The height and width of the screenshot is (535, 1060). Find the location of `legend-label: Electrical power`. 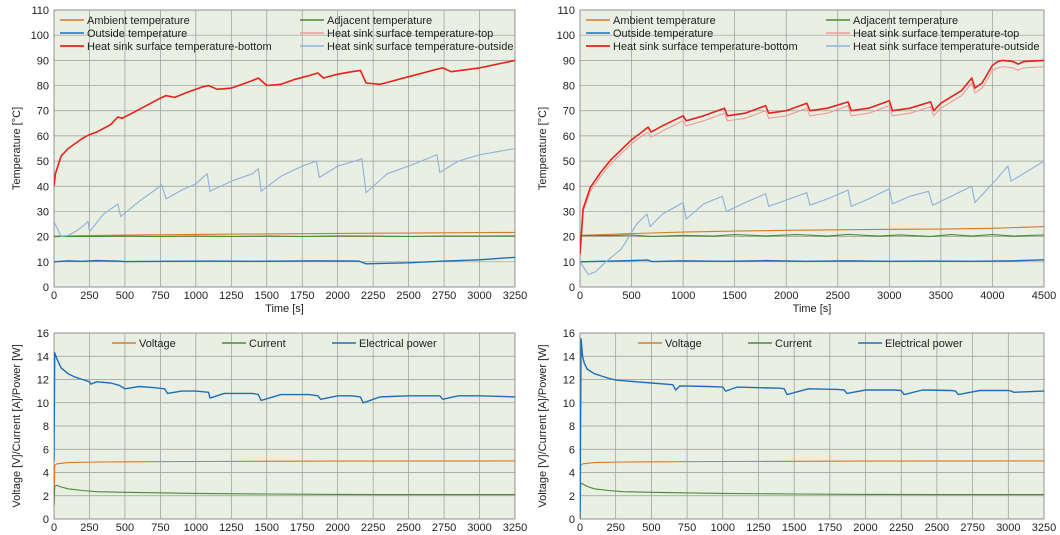

legend-label: Electrical power is located at coordinates (398, 344).